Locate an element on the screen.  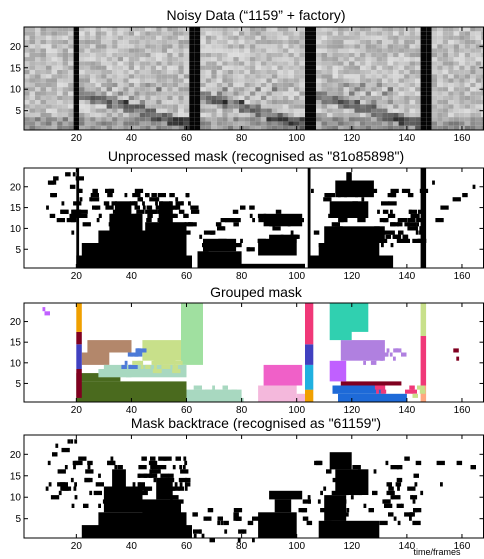
x-tick-label: 100 is located at coordinates (296, 276).